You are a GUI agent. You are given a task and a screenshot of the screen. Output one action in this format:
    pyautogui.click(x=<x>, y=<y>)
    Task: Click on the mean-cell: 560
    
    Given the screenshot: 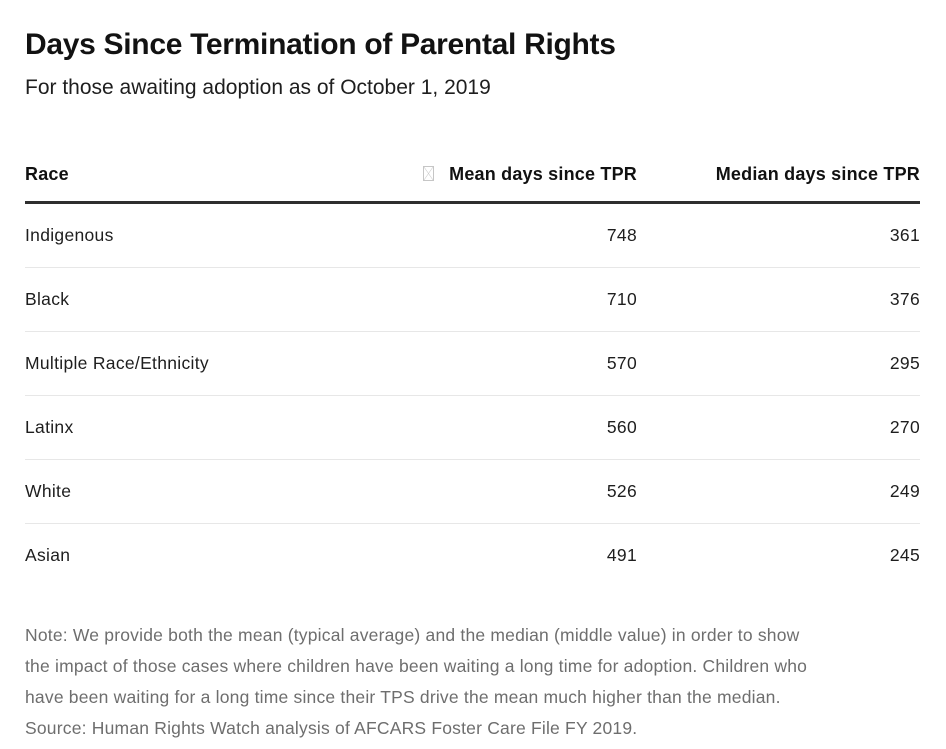 What is the action you would take?
    pyautogui.click(x=621, y=427)
    